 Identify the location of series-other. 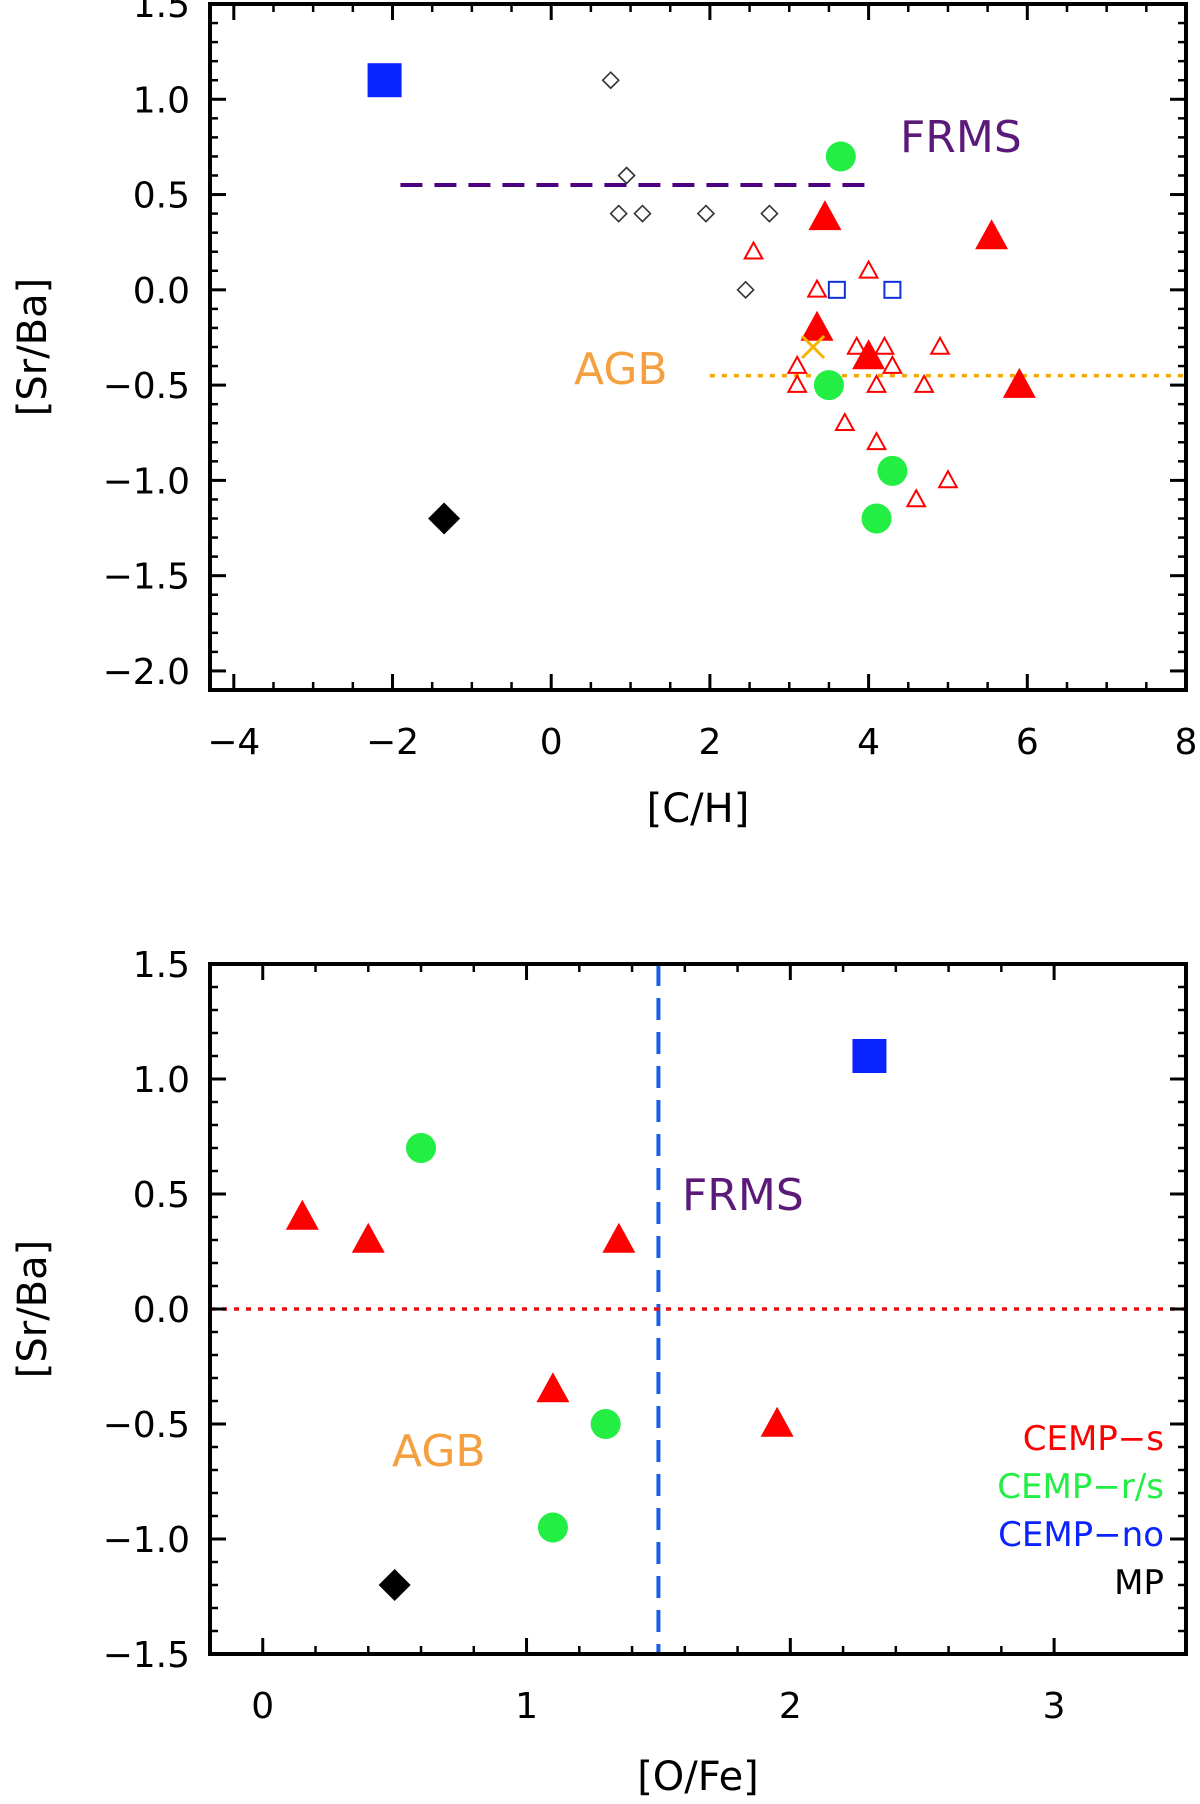
(813, 347).